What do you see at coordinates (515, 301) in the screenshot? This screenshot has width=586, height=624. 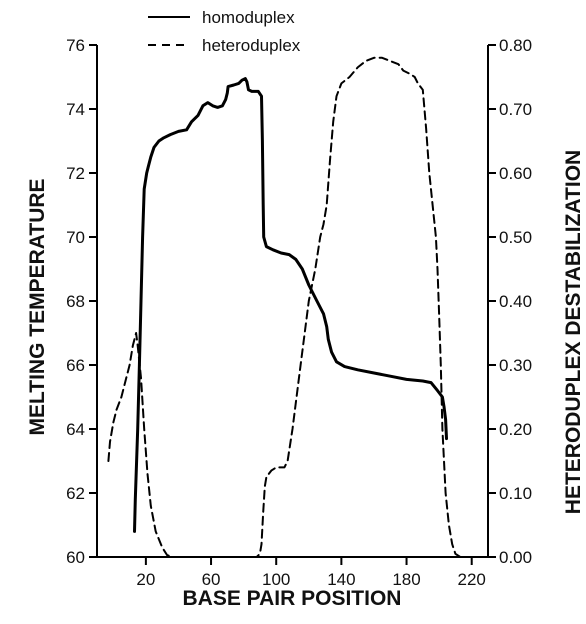 I see `y2-tick-label-4: 0.40` at bounding box center [515, 301].